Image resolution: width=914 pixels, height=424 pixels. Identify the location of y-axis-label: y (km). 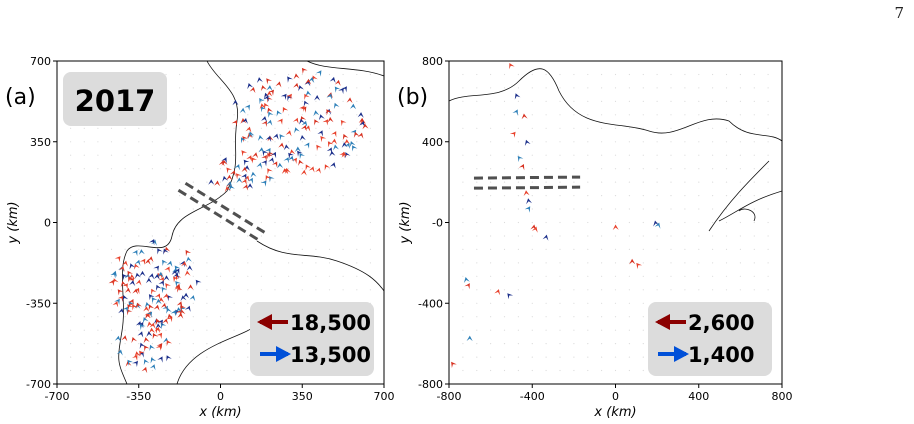
(13, 222).